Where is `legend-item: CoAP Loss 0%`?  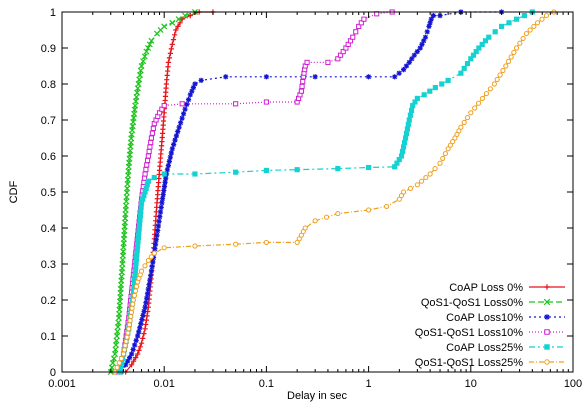 legend-item: CoAP Loss 0% is located at coordinates (507, 288).